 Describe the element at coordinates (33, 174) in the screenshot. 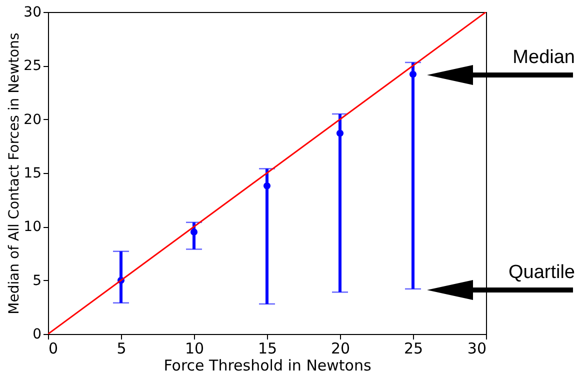

I see `y-tick-label: 15` at that location.